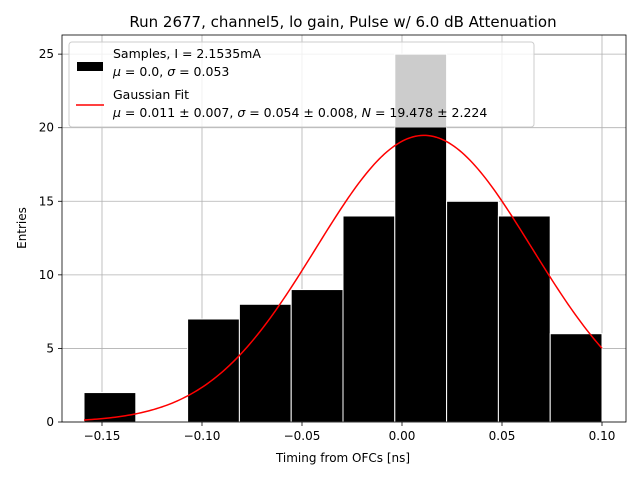  Describe the element at coordinates (50, 422) in the screenshot. I see `y-tick-label: 0` at that location.